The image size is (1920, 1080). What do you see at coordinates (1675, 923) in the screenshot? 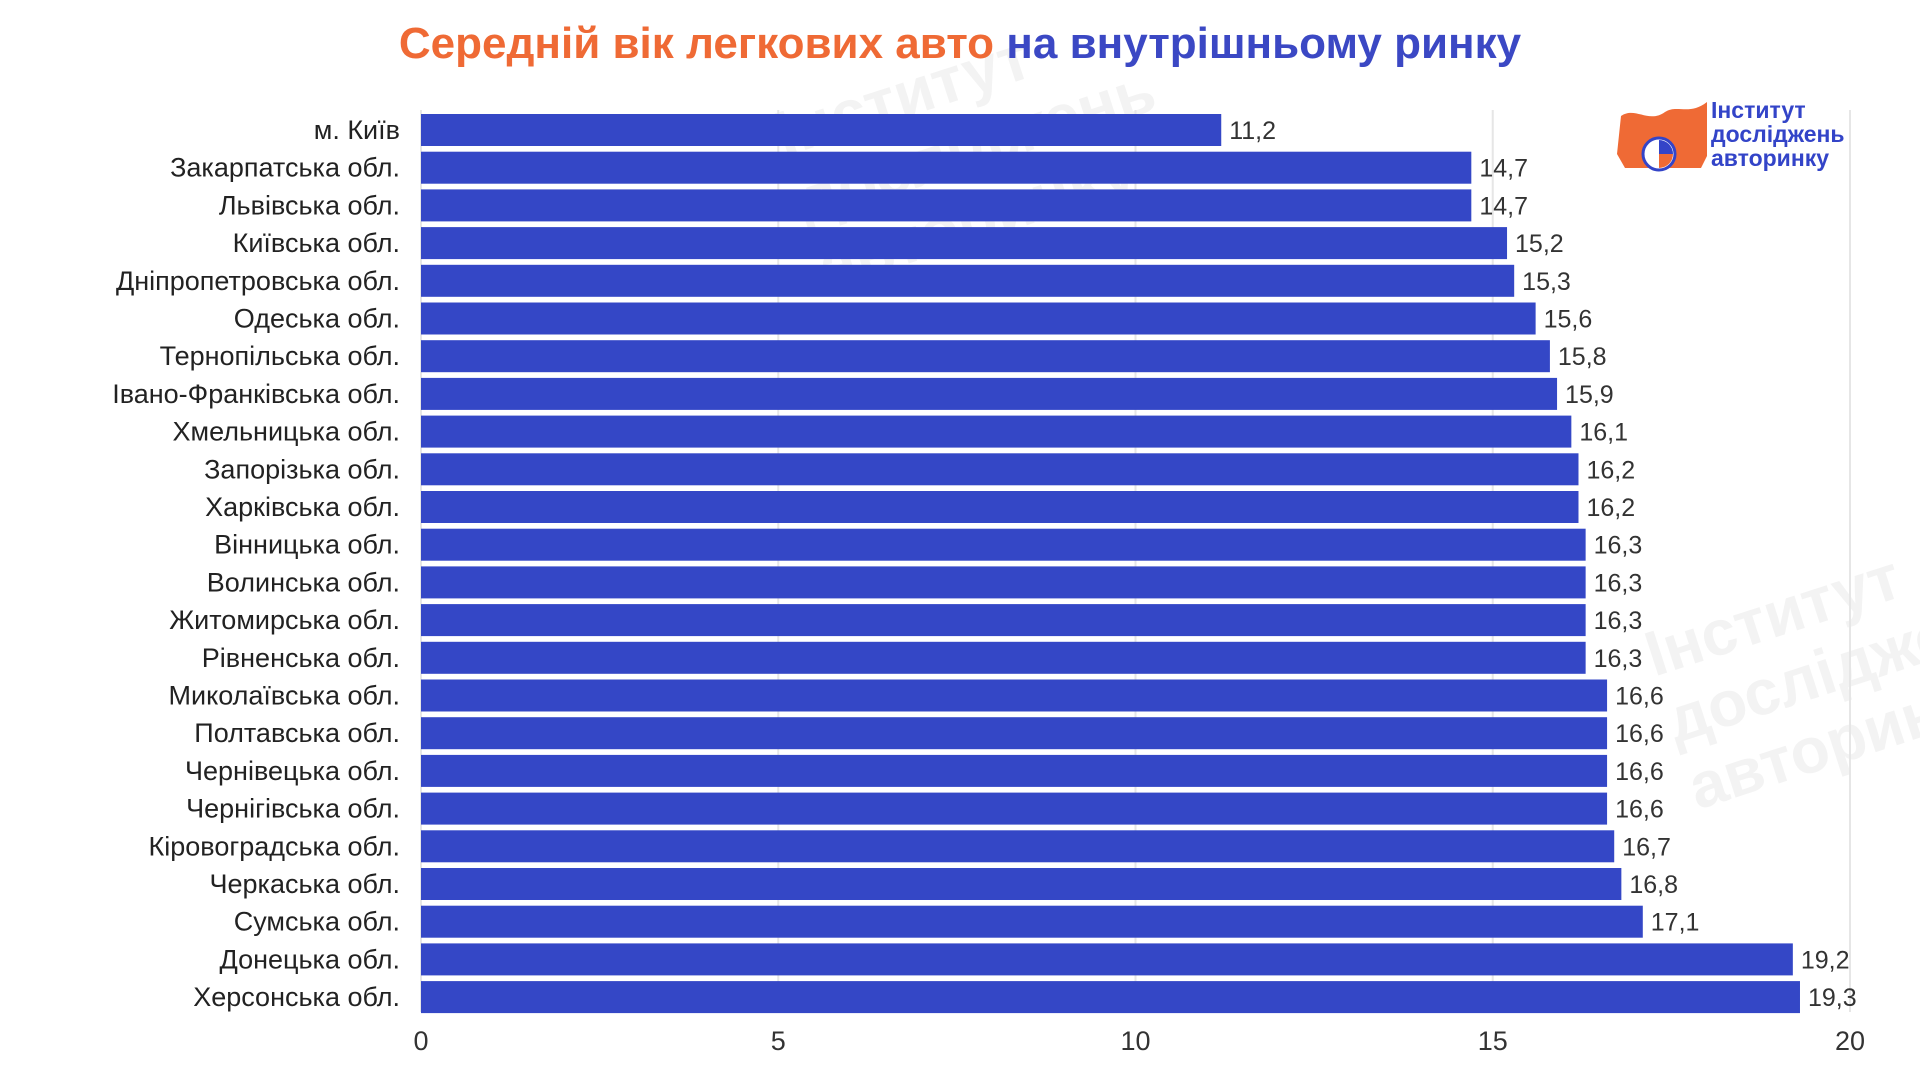
I see `value-label: 17,1` at bounding box center [1675, 923].